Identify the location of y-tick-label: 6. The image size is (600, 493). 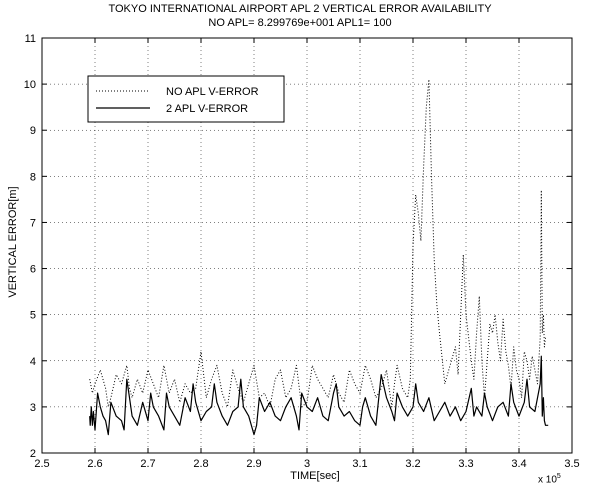
(33, 270).